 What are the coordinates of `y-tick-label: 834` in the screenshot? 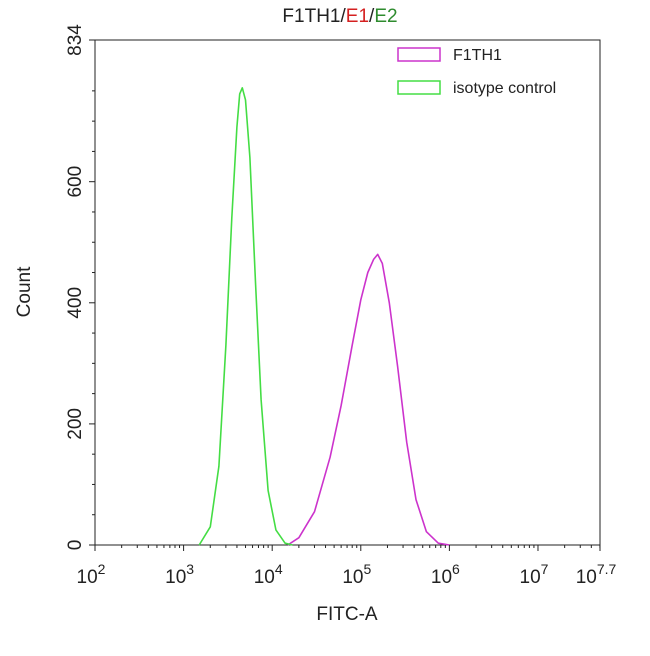 It's located at (75, 40).